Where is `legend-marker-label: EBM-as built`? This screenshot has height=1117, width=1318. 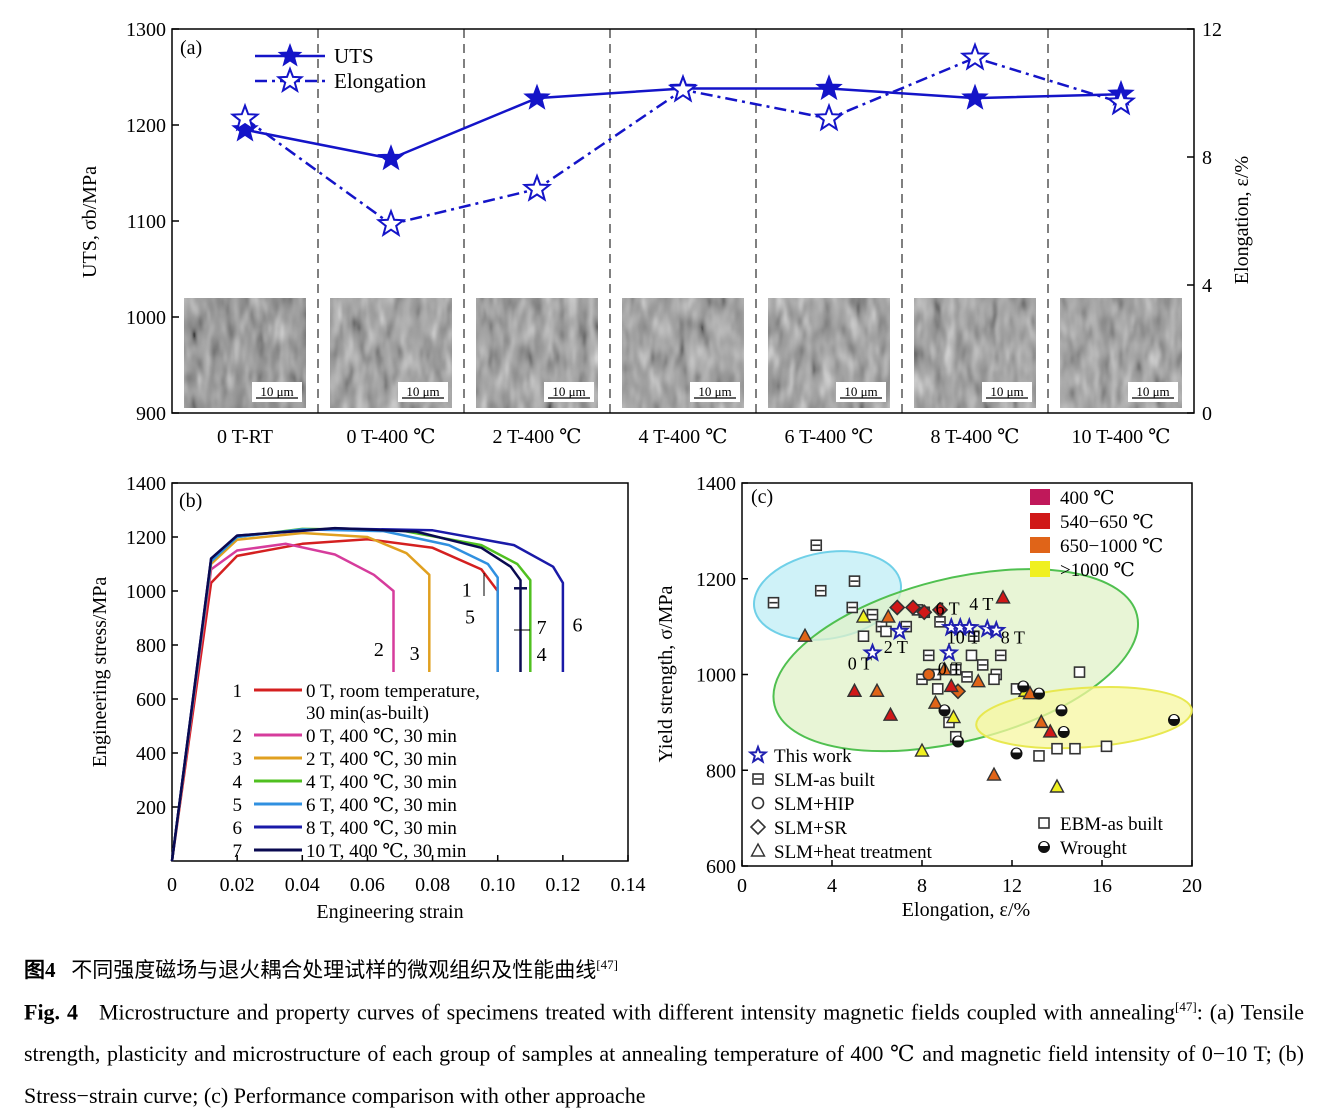
legend-marker-label: EBM-as built is located at coordinates (1112, 824).